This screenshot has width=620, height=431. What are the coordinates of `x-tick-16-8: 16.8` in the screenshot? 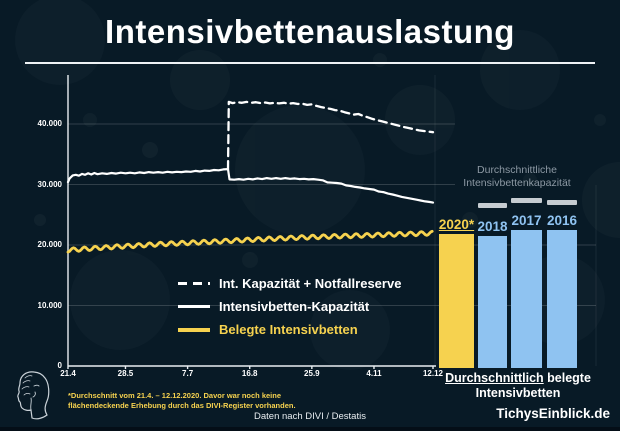 It's located at (249, 373).